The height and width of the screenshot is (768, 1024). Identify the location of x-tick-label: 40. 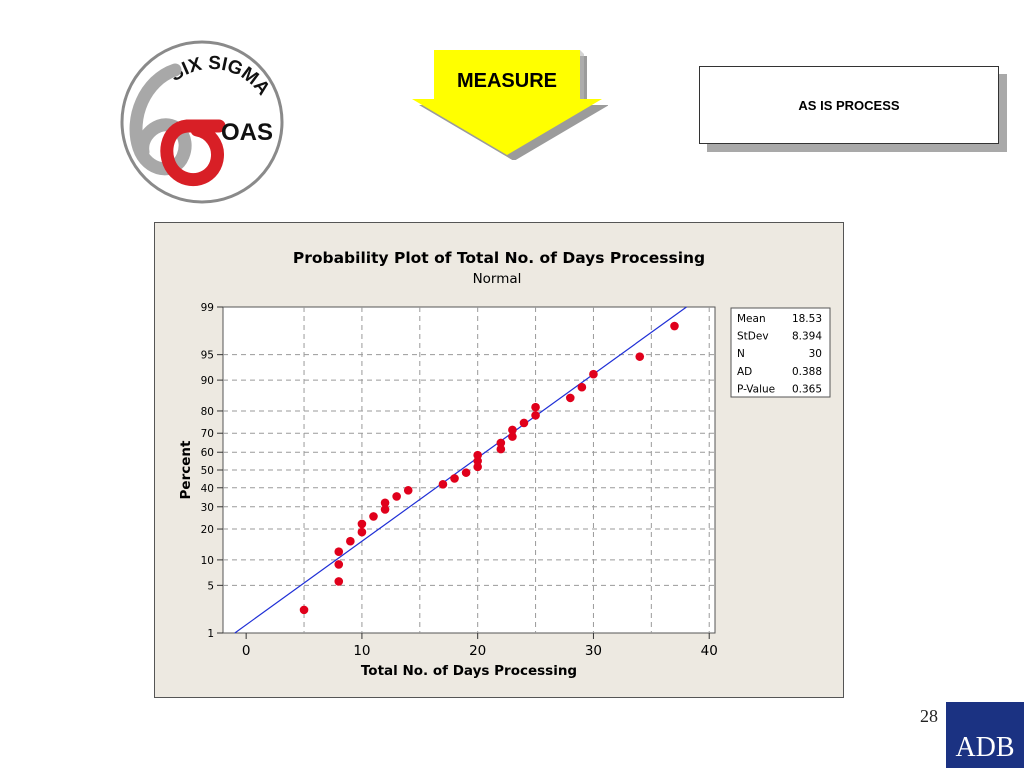
(709, 651).